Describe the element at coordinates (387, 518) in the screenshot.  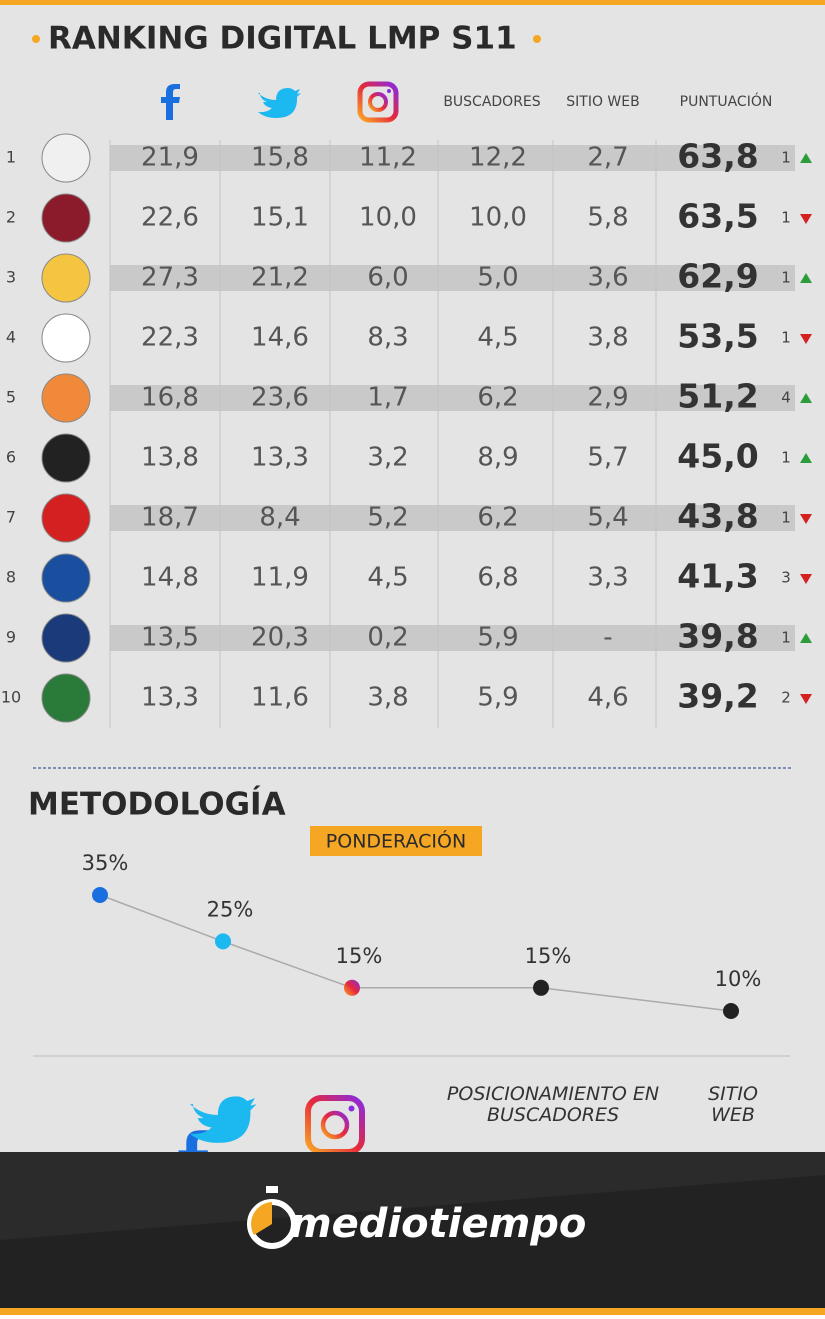
I see `cell: 5,2` at that location.